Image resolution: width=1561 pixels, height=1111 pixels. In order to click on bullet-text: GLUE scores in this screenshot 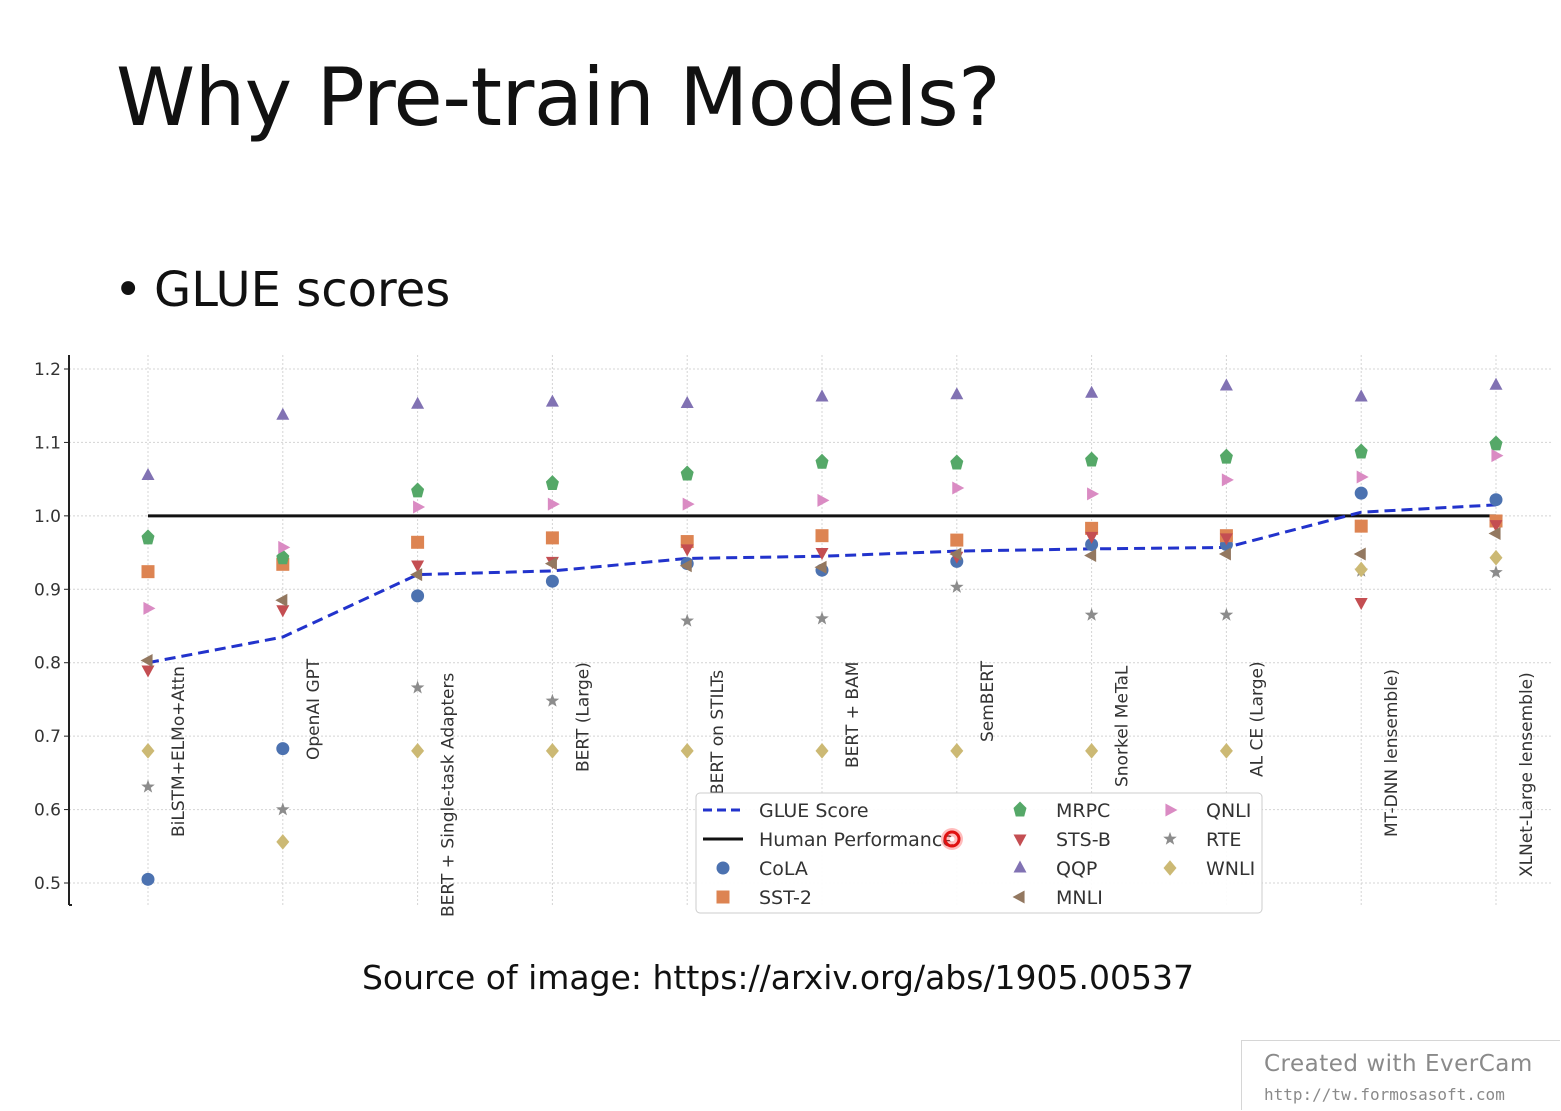, I will do `click(302, 290)`.